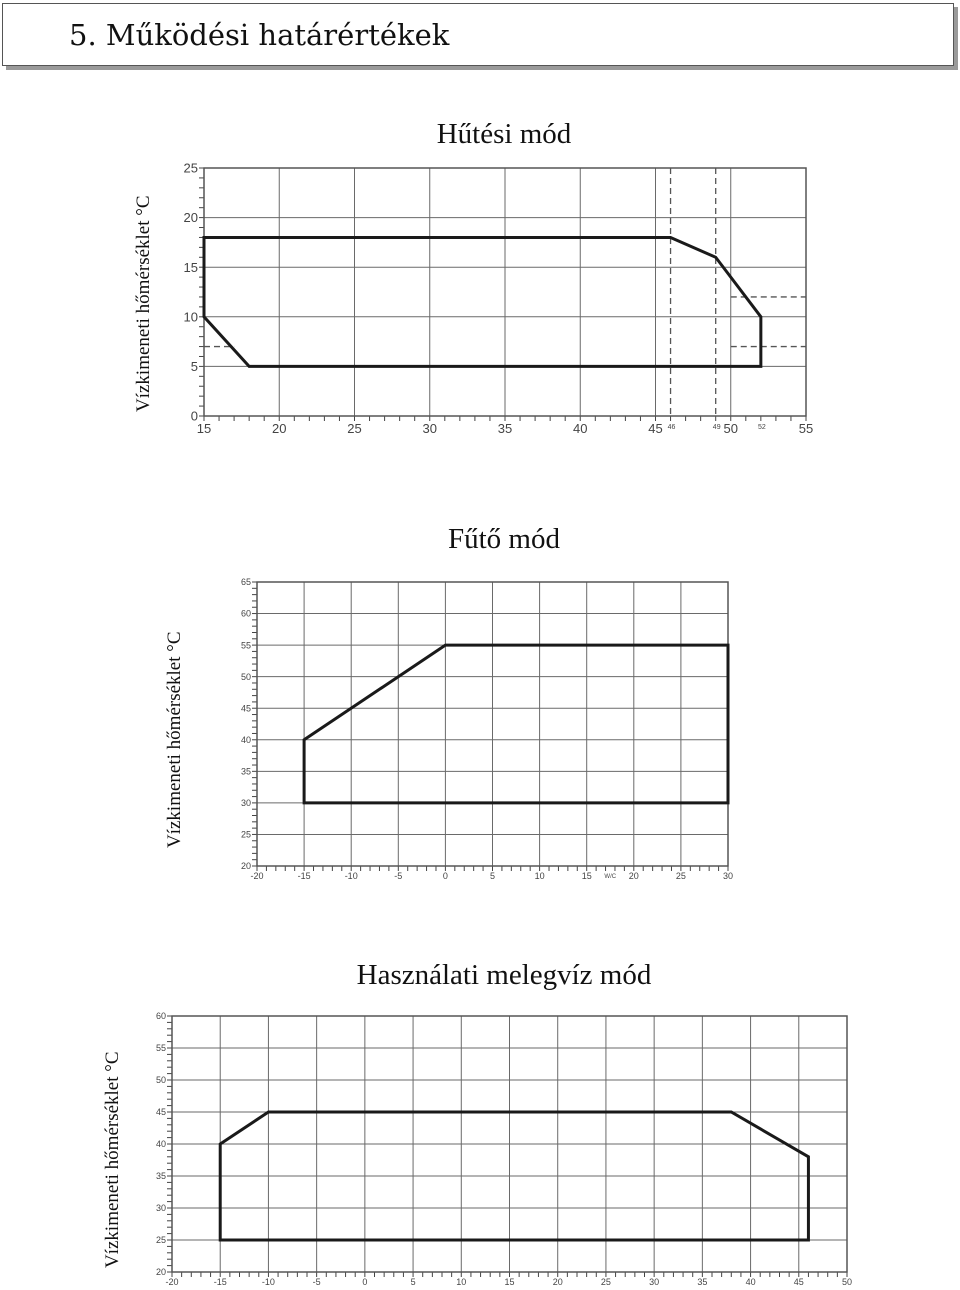 The image size is (960, 1290). I want to click on plot-border, so click(509, 1144).